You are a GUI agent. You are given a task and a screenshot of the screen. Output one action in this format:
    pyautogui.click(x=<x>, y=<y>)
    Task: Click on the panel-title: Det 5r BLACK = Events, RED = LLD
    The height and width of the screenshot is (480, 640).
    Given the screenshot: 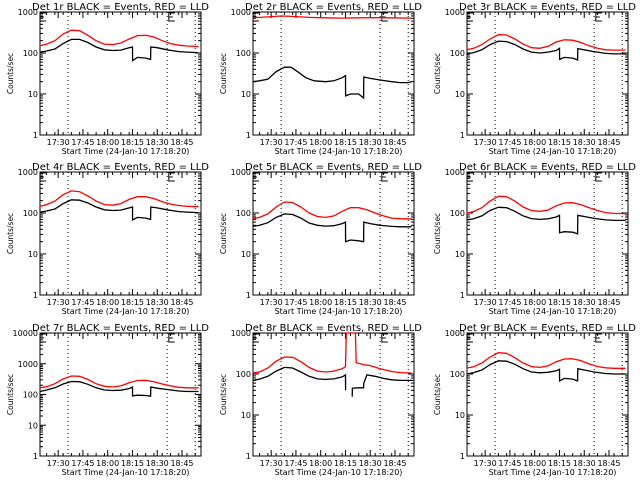 What is the action you would take?
    pyautogui.click(x=333, y=167)
    